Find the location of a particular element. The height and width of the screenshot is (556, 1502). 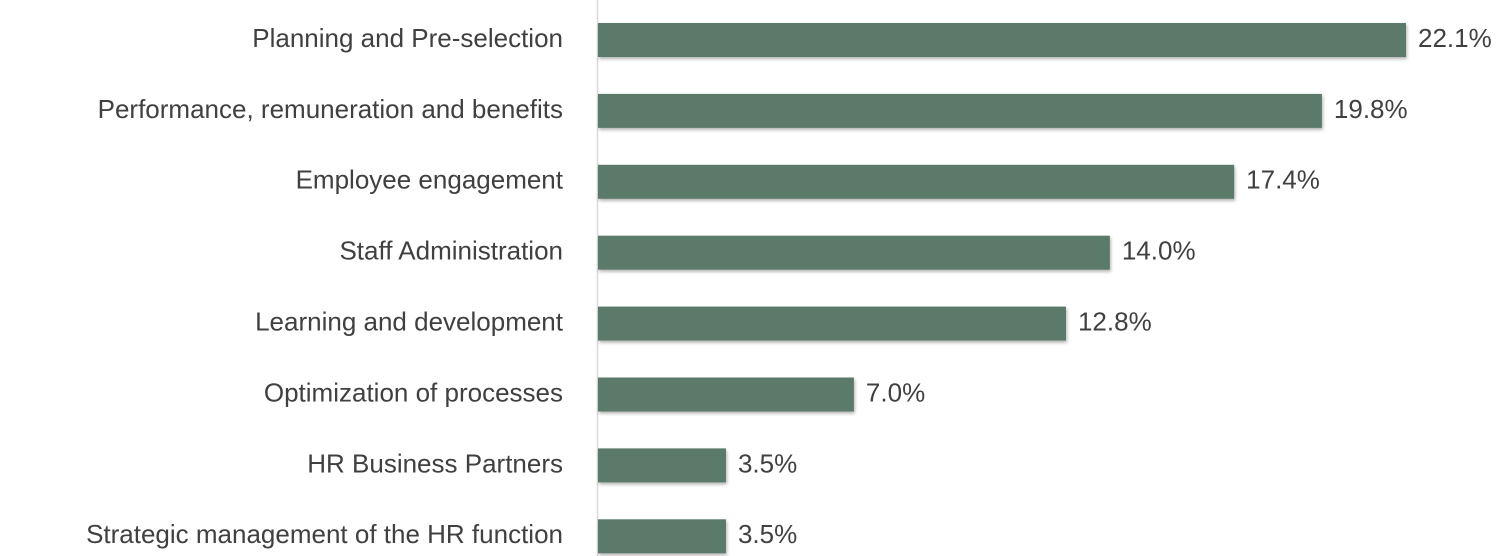

value-label: 22.1% is located at coordinates (1455, 38).